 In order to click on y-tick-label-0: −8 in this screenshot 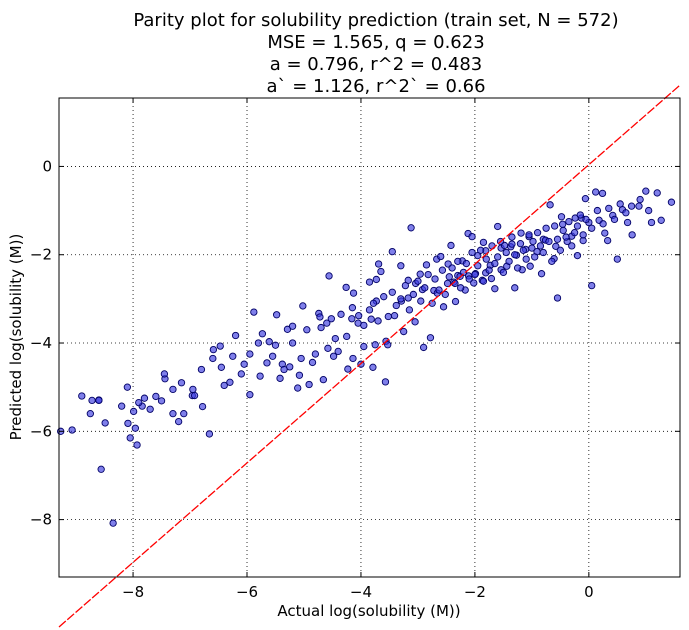, I will do `click(41, 520)`.